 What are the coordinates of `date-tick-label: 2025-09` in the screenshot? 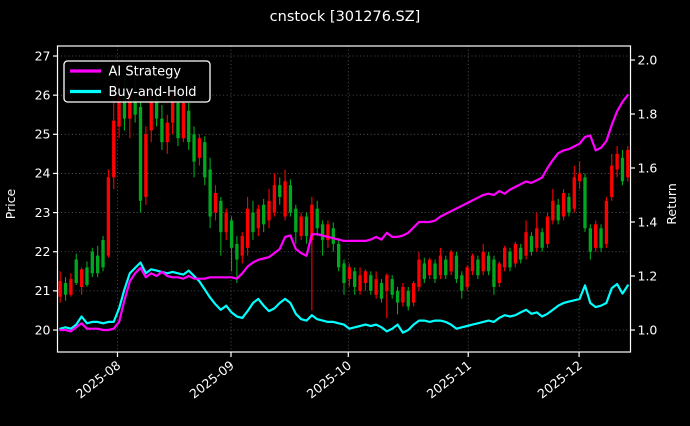 It's located at (211, 380).